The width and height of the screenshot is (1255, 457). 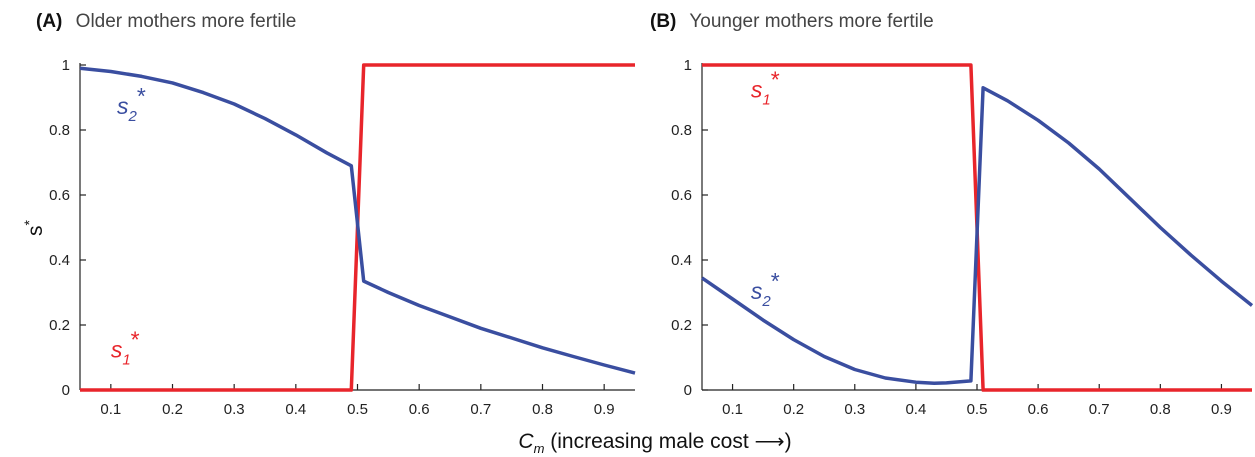 What do you see at coordinates (793, 409) in the screenshot?
I see `panel-b-x-tick-label: 0.2` at bounding box center [793, 409].